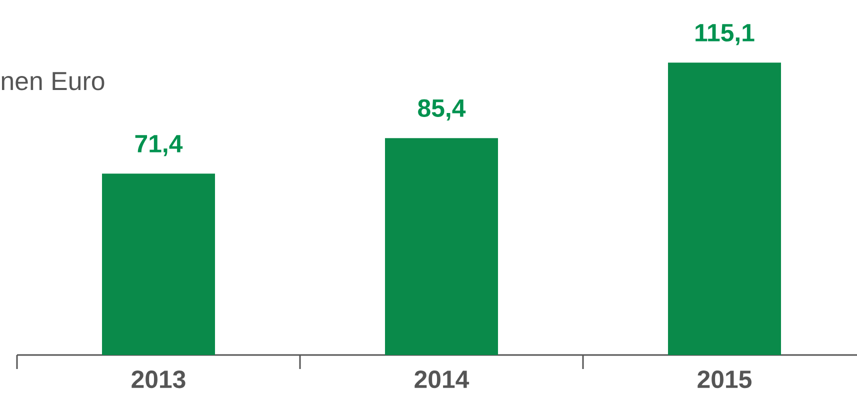 This screenshot has height=405, width=857. What do you see at coordinates (725, 379) in the screenshot?
I see `x-tick-label: 2015` at bounding box center [725, 379].